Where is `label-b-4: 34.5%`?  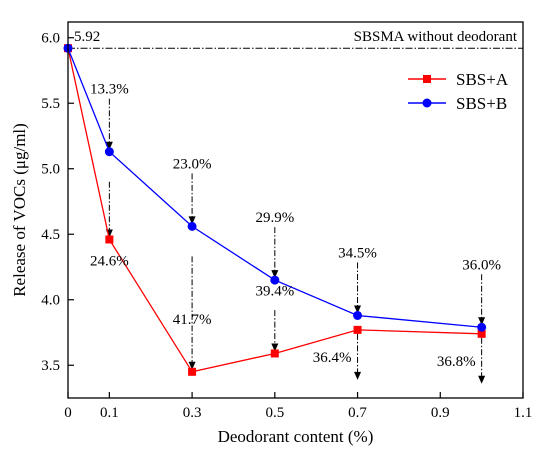
label-b-4: 34.5% is located at coordinates (357, 253).